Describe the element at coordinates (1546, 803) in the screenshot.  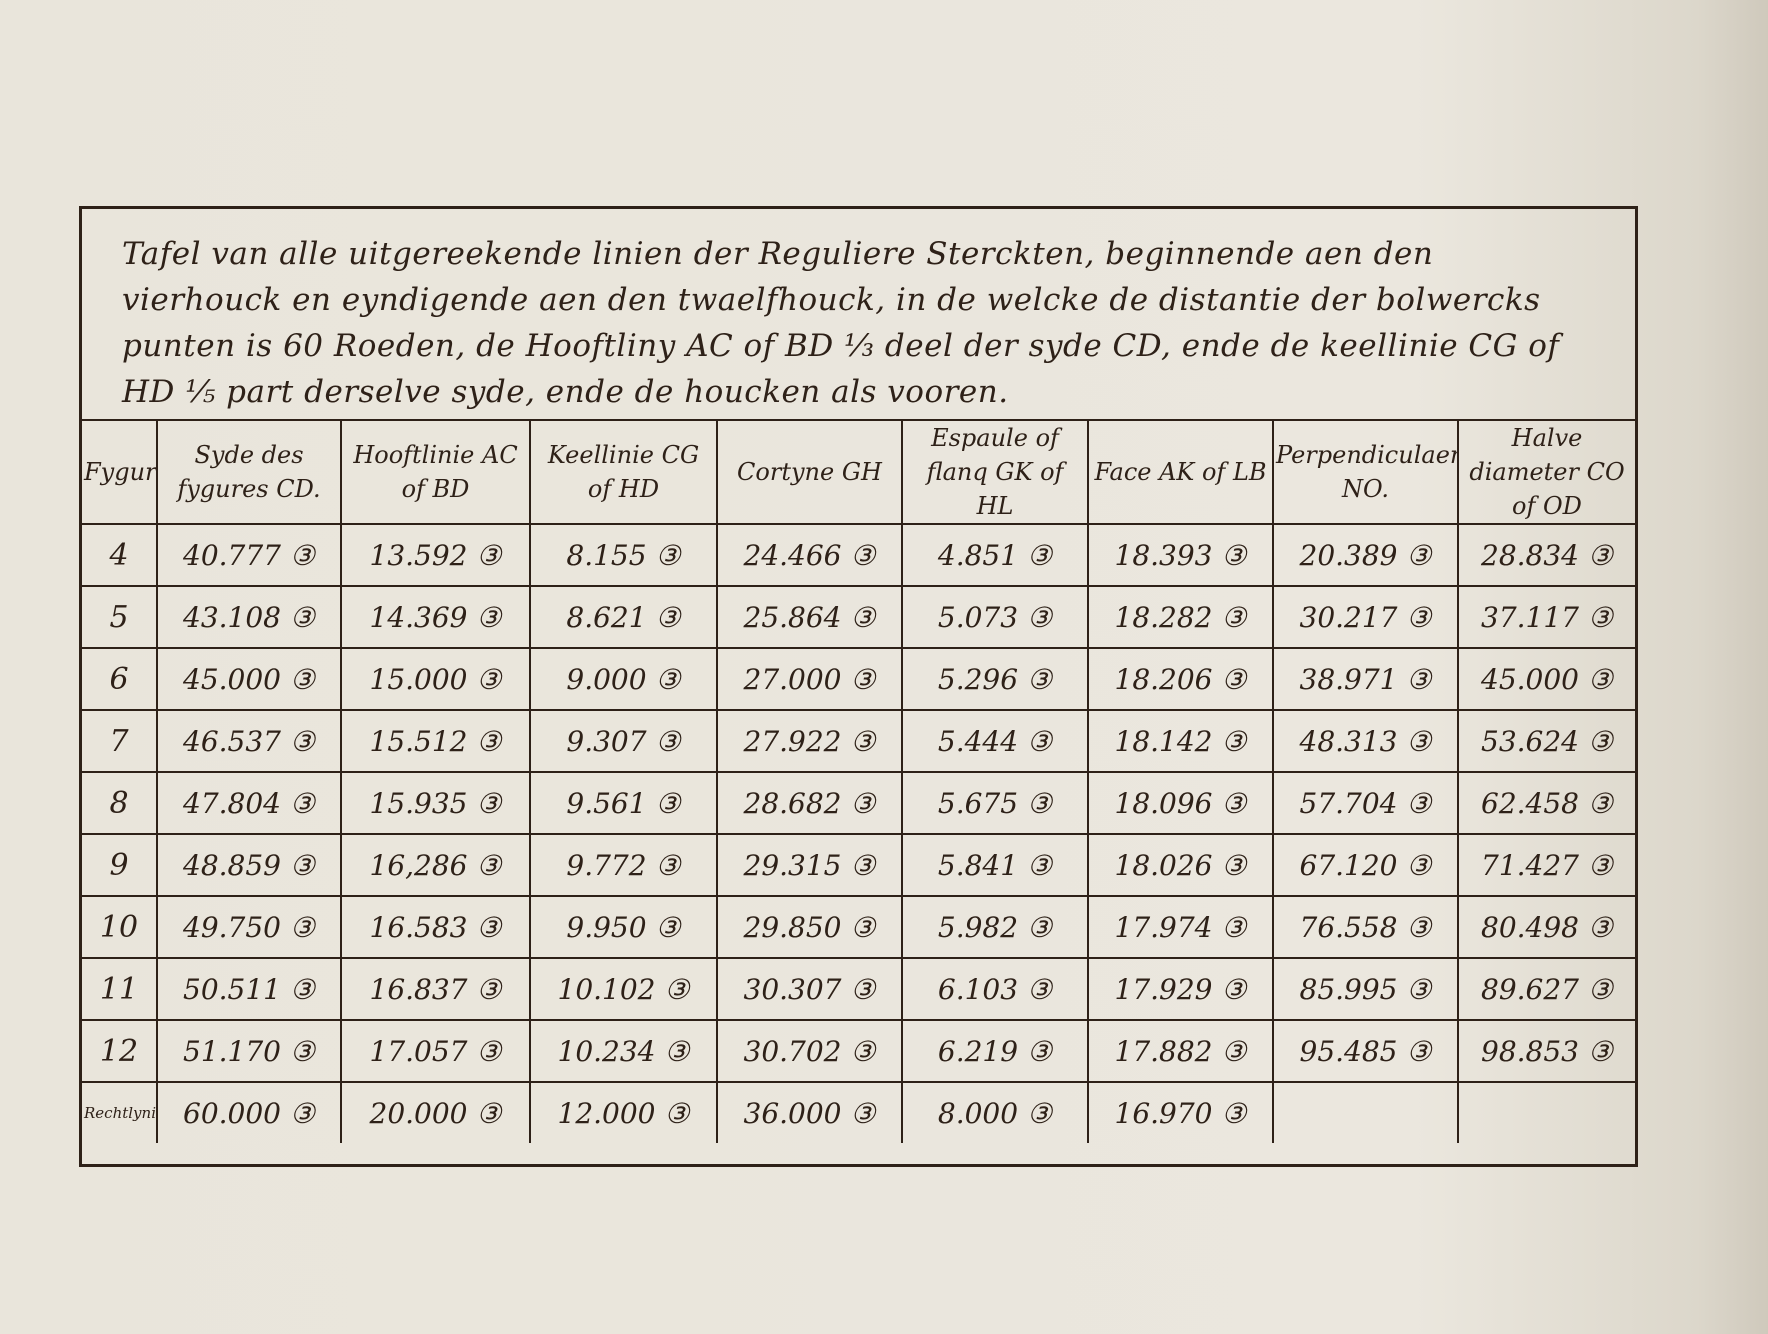
I see `cell: 62.458 ③` at that location.